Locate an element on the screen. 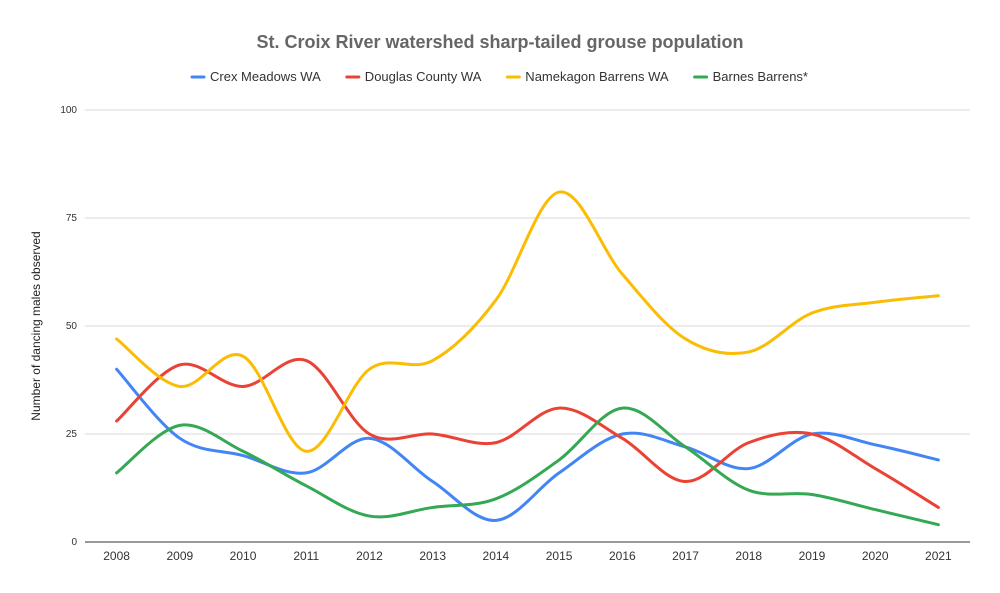 This screenshot has width=1000, height=593. x-tick-label: 2011 is located at coordinates (306, 556).